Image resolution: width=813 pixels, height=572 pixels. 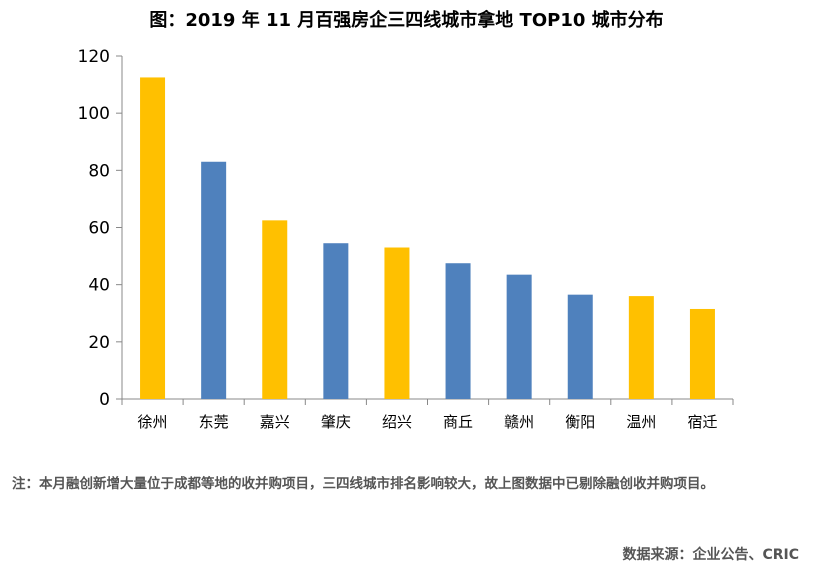 I want to click on category-label: 商丘, so click(x=458, y=422).